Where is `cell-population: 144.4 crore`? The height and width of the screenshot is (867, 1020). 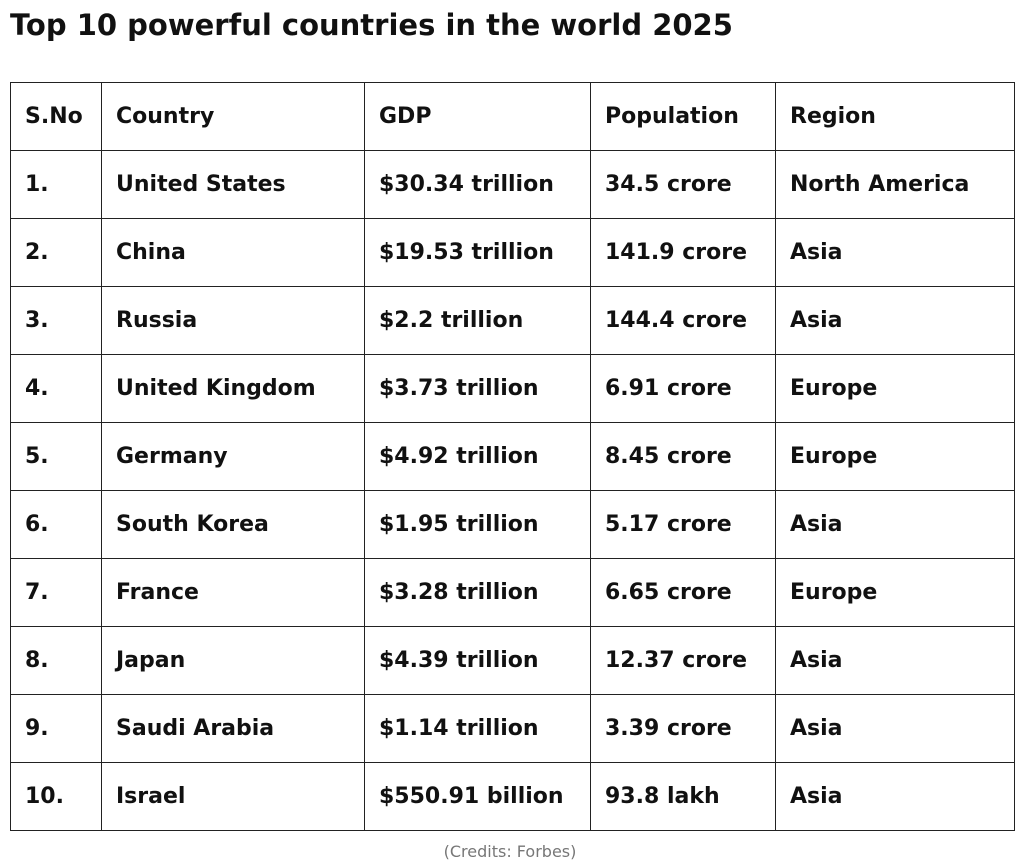
cell-population: 144.4 crore is located at coordinates (683, 320).